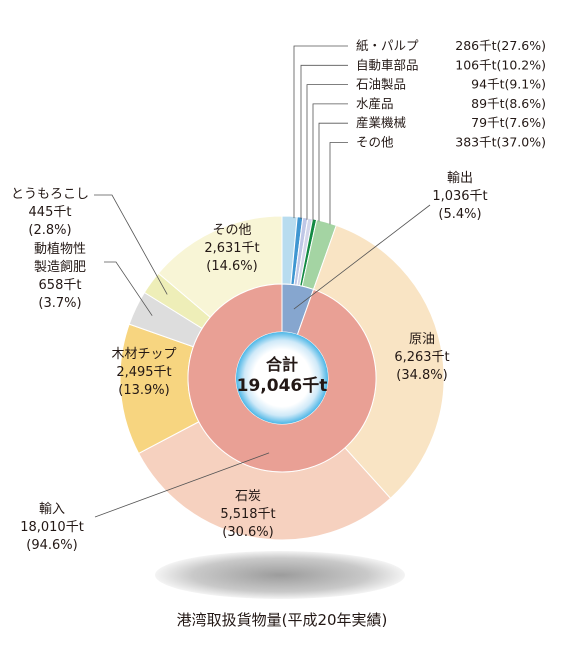 The image size is (561, 671). Describe the element at coordinates (50, 212) in the screenshot. I see `slice-value-10: 445千t` at that location.